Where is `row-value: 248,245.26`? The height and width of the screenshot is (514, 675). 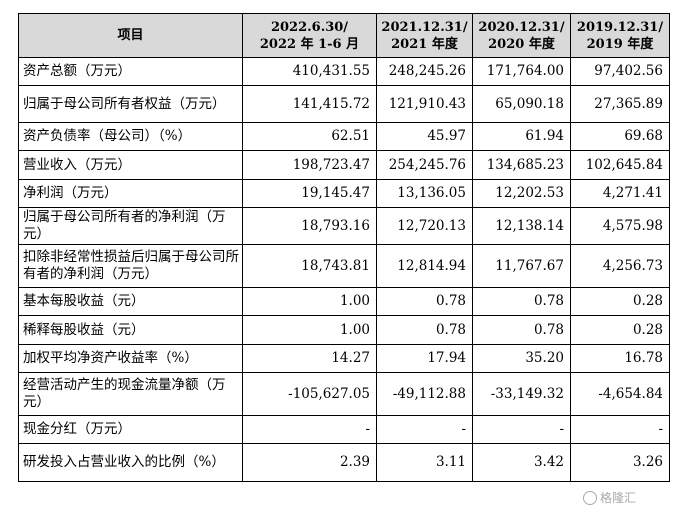 row-value: 248,245.26 is located at coordinates (424, 71).